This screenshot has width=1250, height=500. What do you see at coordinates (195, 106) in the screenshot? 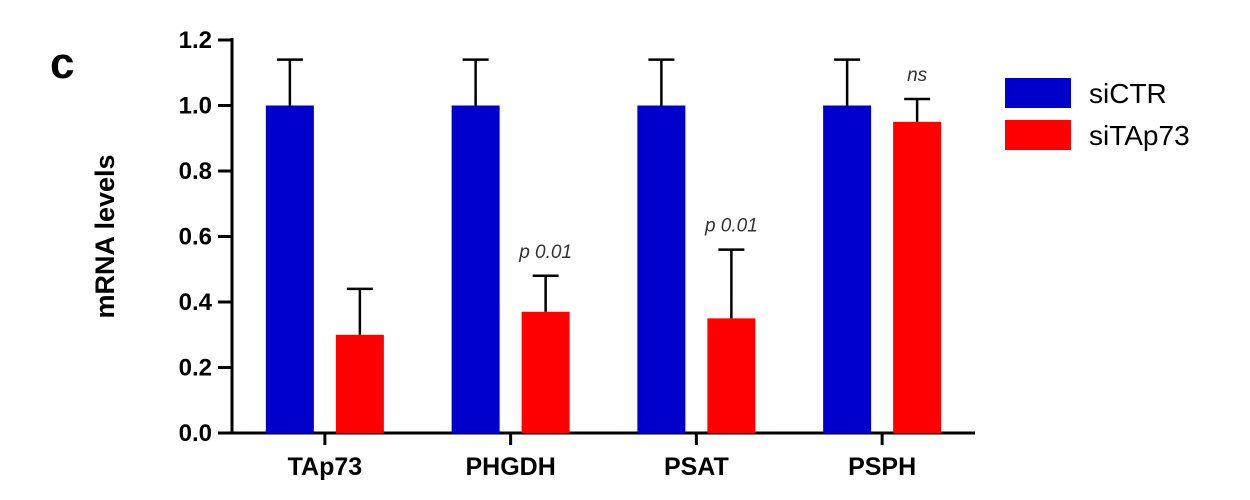
I see `y-tick-label: 1.0` at bounding box center [195, 106].